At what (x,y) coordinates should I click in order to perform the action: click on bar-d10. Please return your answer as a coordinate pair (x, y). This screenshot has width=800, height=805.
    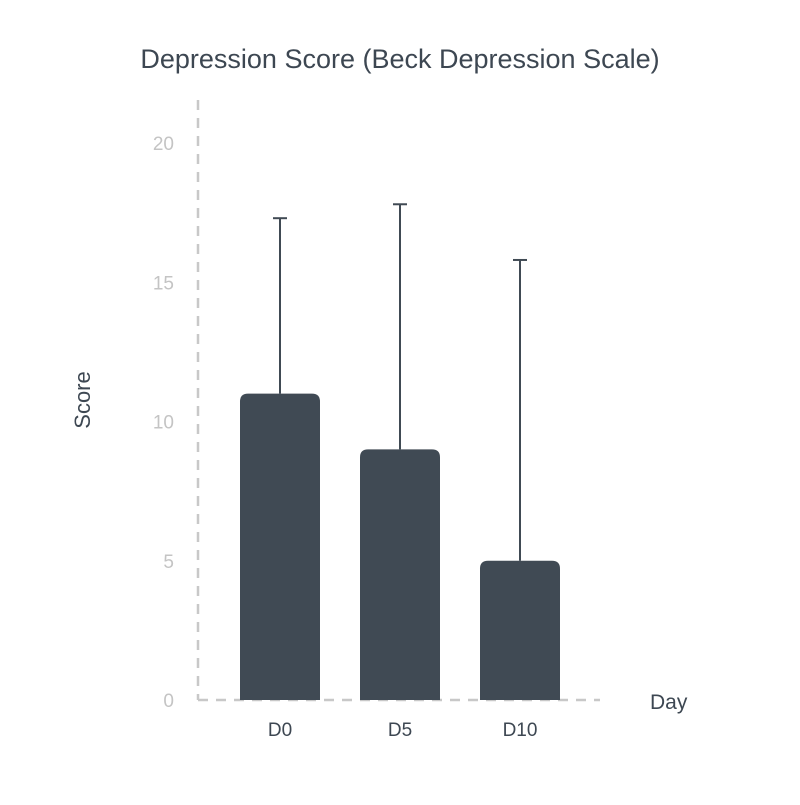
    Looking at the image, I should click on (520, 630).